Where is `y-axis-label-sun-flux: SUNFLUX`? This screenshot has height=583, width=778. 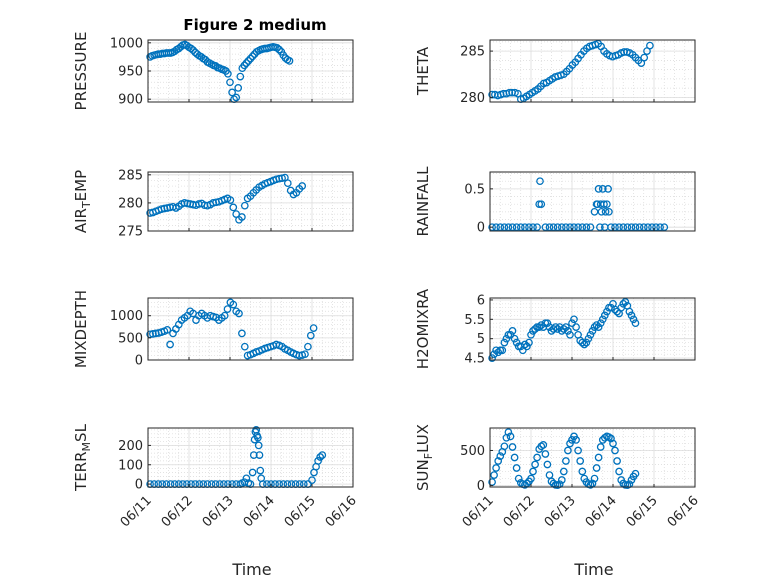
y-axis-label-sun-flux: SUNFLUX is located at coordinates (424, 457).